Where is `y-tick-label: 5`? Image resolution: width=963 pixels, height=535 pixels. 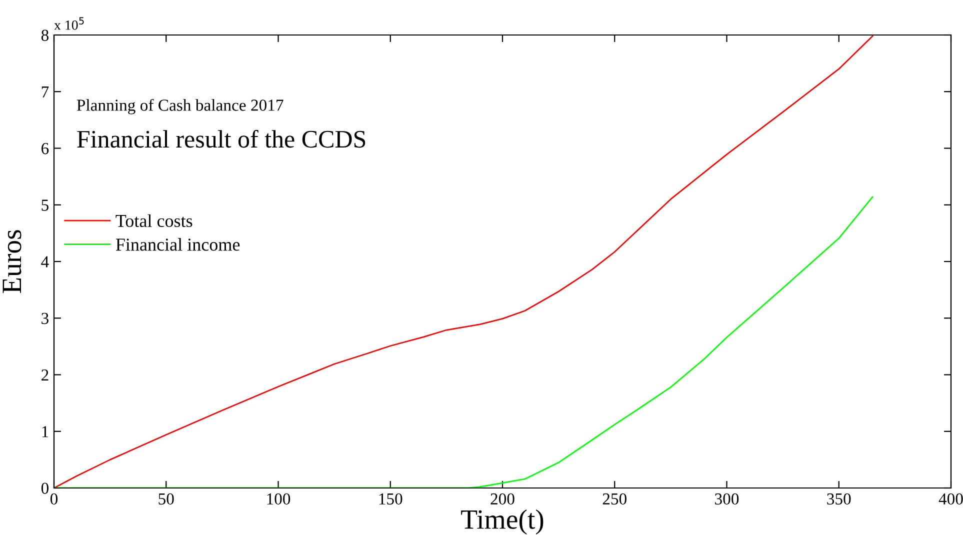 y-tick-label: 5 is located at coordinates (45, 205).